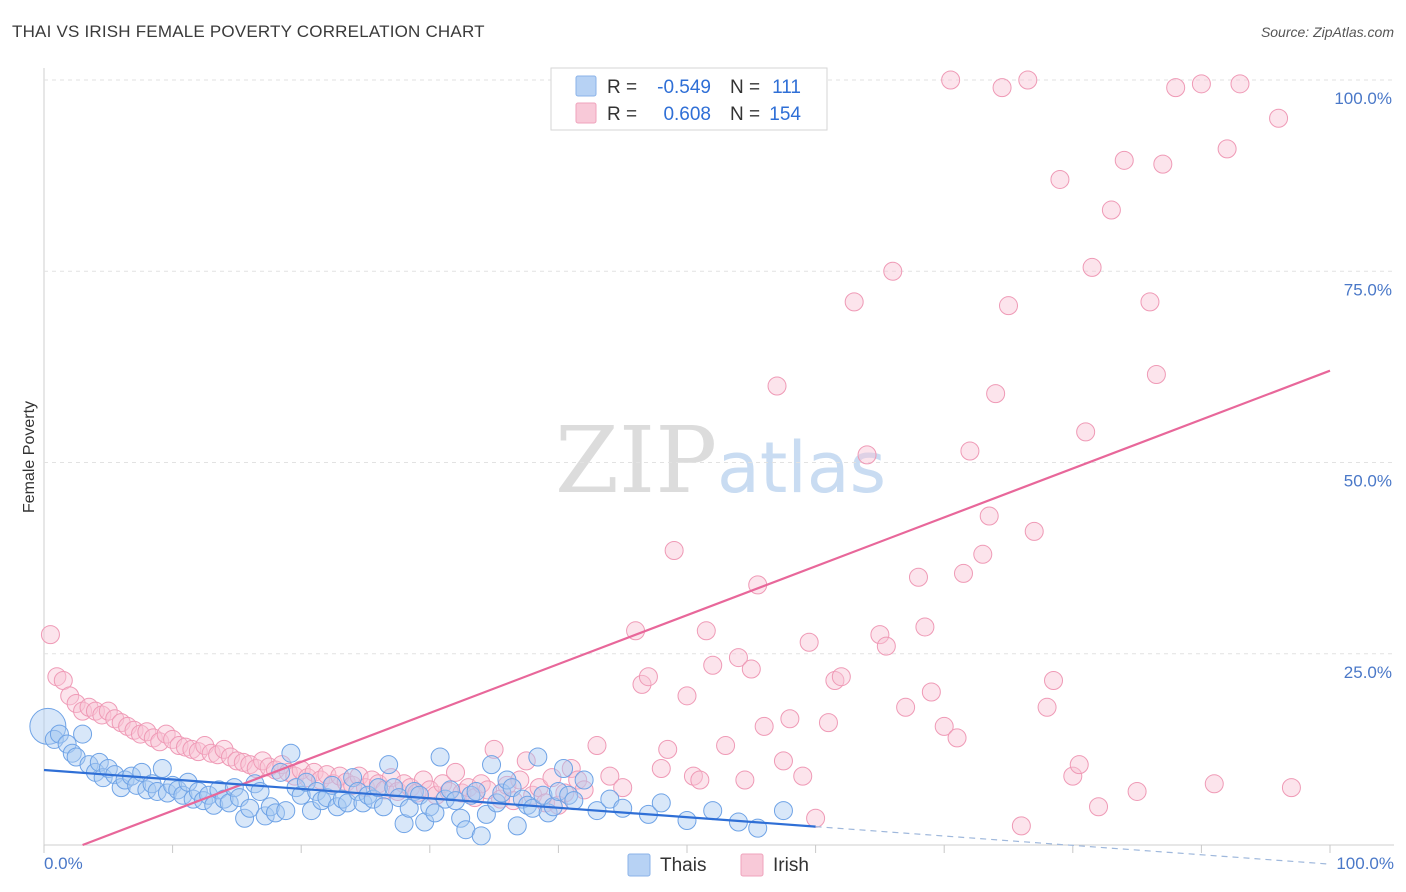 The image size is (1406, 892). I want to click on legend-frame, so click(689, 99).